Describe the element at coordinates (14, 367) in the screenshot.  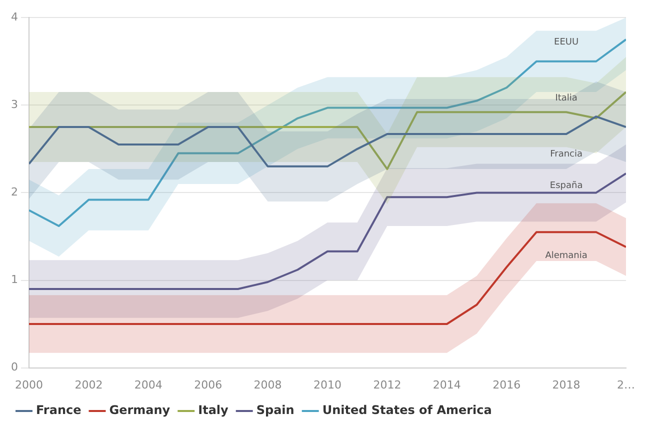
I see `y-tick-label: 0` at that location.